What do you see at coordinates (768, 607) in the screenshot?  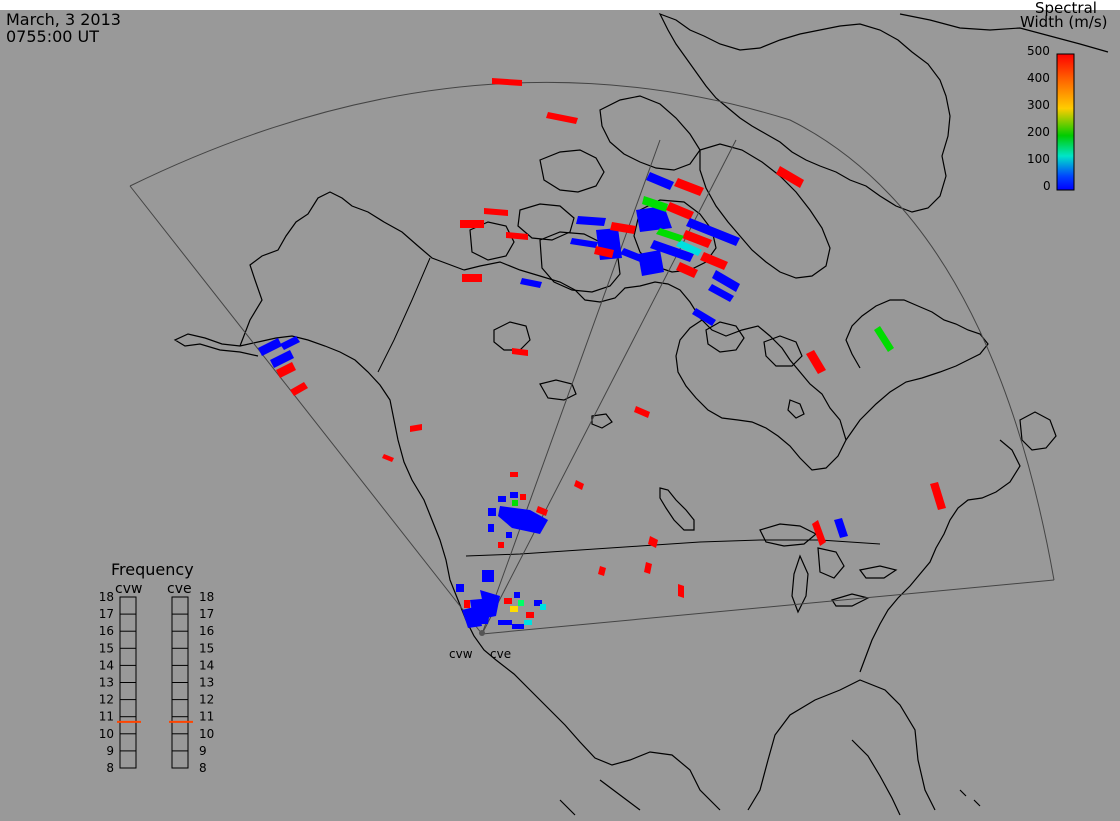 I see `fov-east-edge` at bounding box center [768, 607].